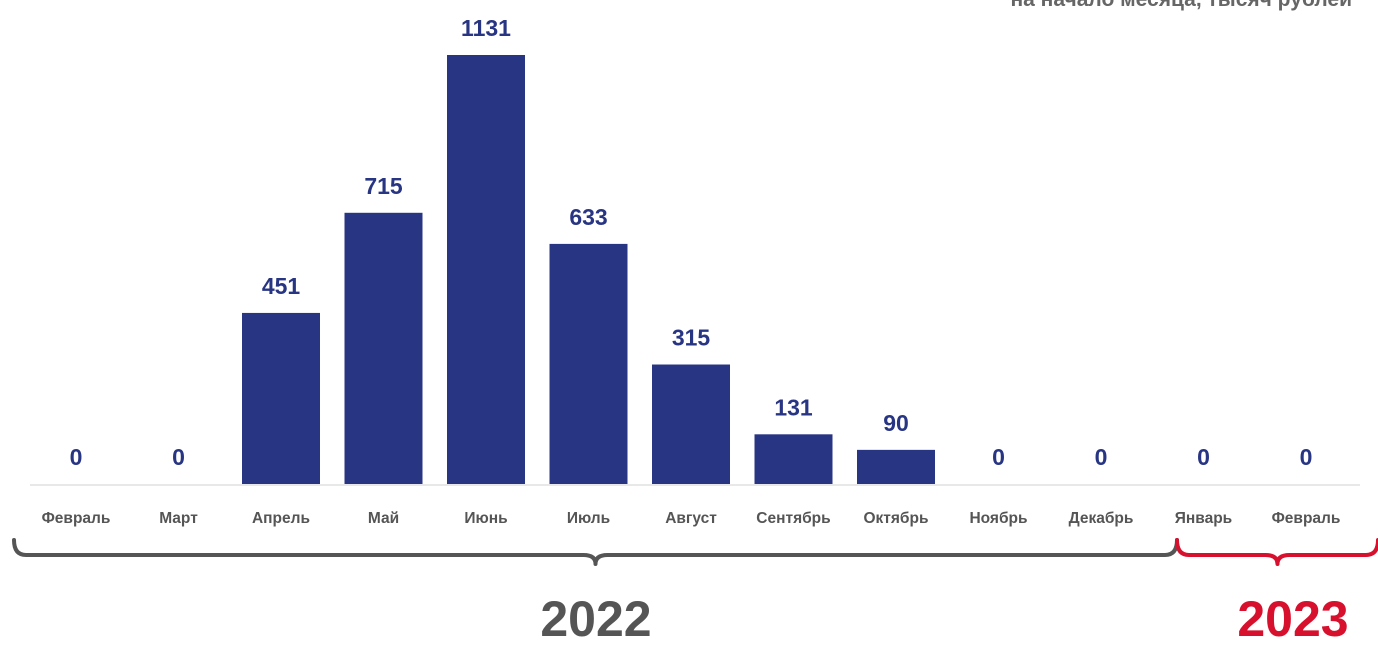  Describe the element at coordinates (793, 518) in the screenshot. I see `category-label: Сентябрь` at that location.